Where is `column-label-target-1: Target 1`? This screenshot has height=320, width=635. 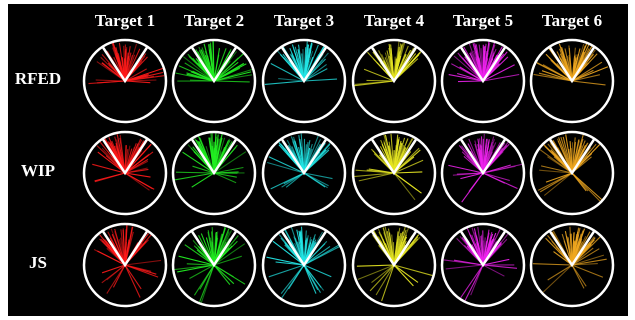 column-label-target-1: Target 1 is located at coordinates (125, 20).